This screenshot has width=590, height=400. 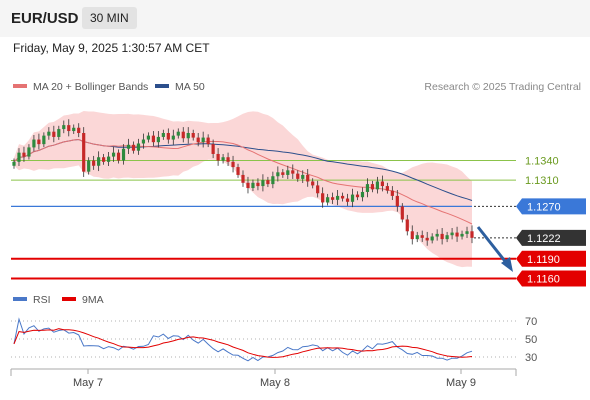 I want to click on x-label-1: May 8, so click(x=275, y=383).